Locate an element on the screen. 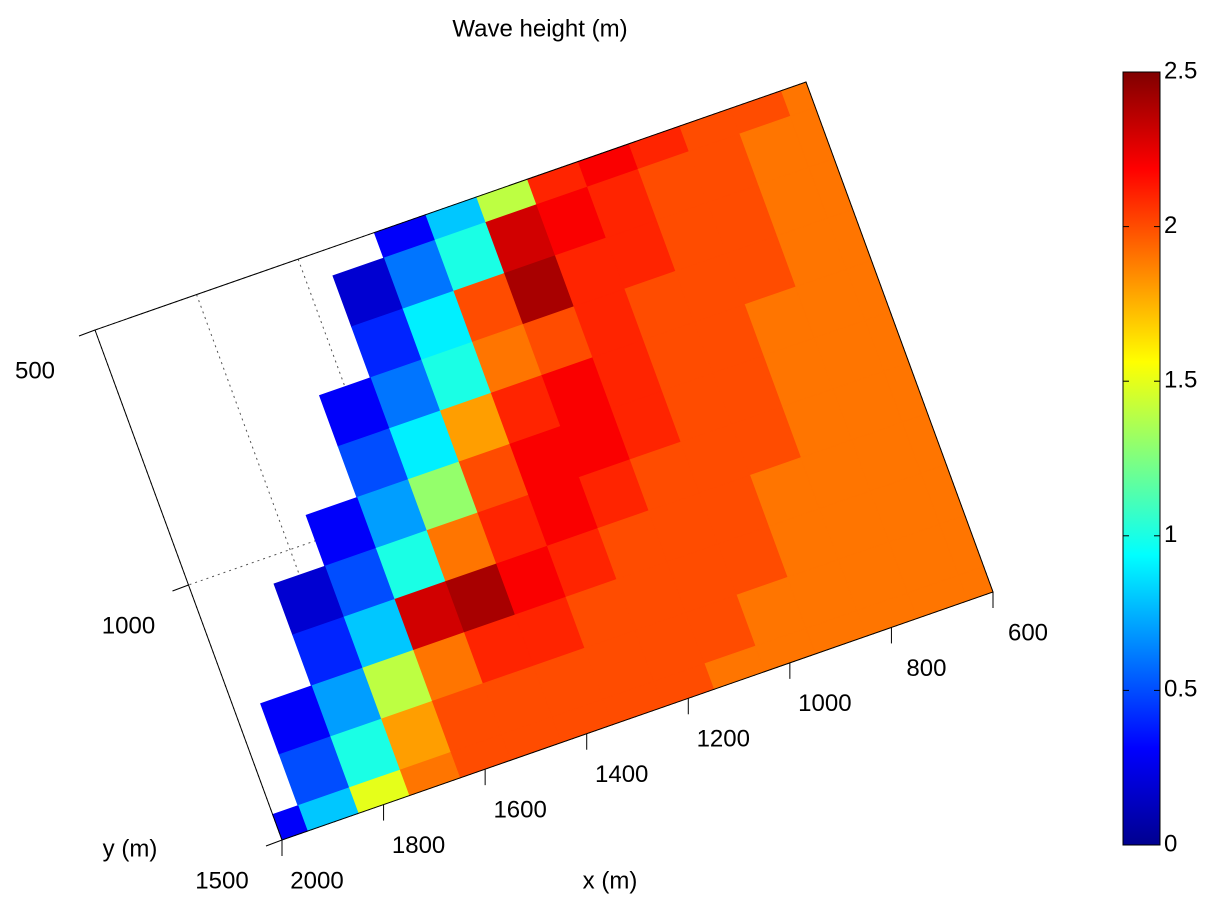 The width and height of the screenshot is (1208, 907). x-tick-label: 1000 is located at coordinates (824, 703).